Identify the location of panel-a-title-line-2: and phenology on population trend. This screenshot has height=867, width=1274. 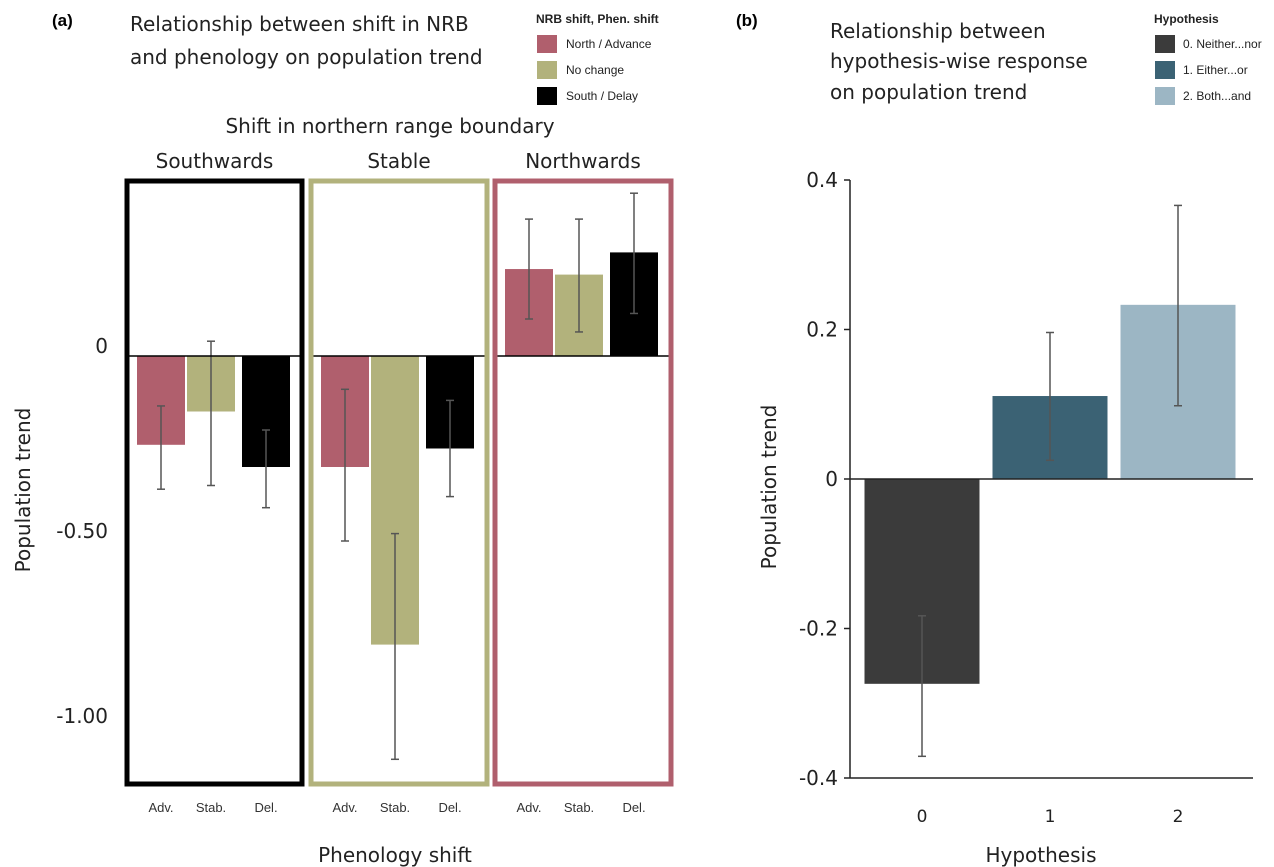
(306, 57).